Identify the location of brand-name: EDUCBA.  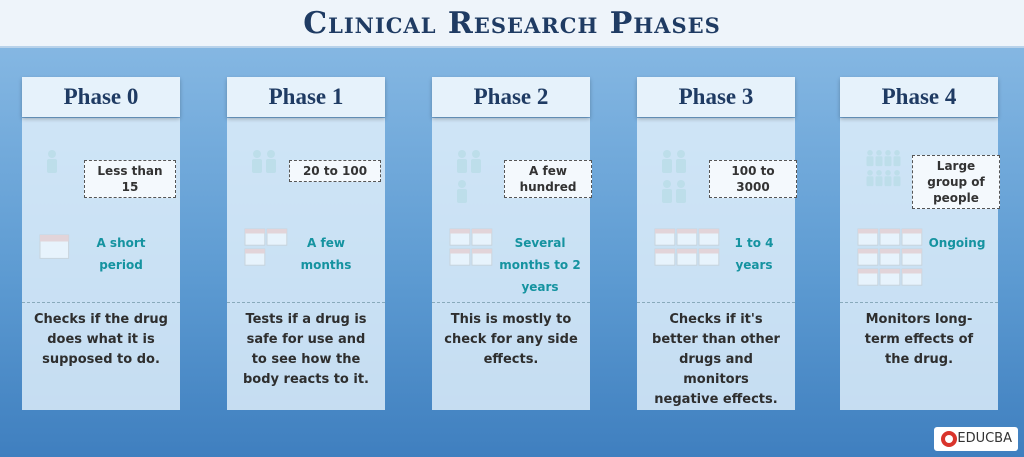
(984, 438).